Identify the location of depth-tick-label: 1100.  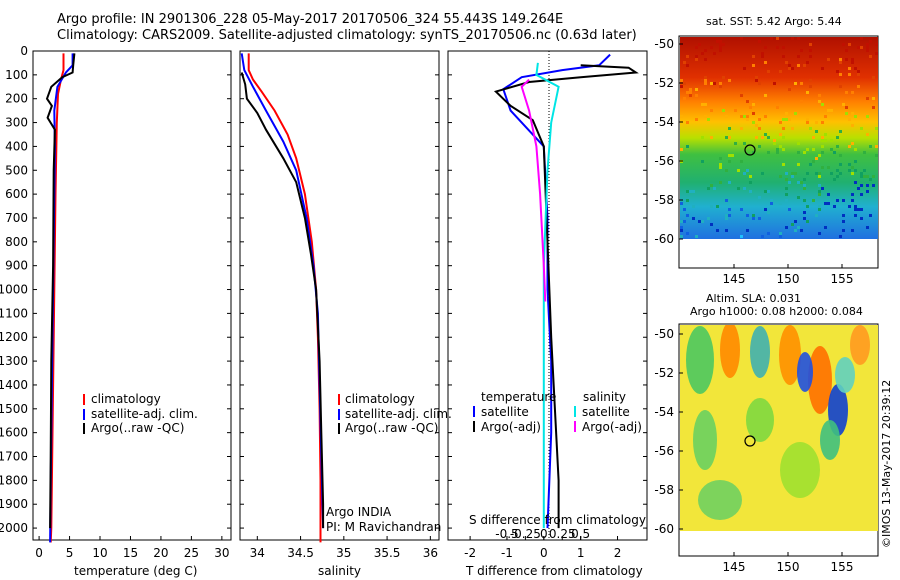
(14, 313).